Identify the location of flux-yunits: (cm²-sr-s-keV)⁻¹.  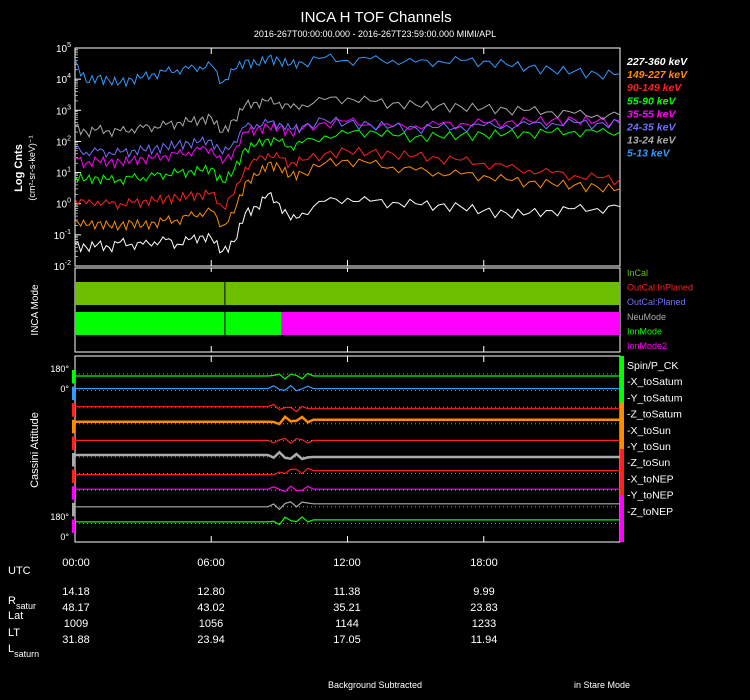
(32, 167).